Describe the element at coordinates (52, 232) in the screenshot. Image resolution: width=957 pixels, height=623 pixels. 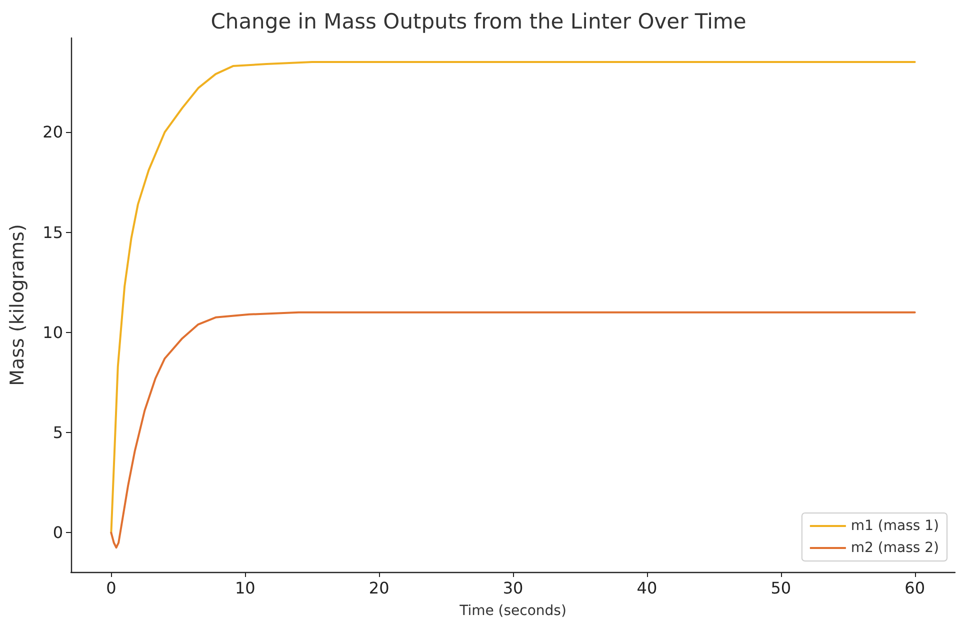
I see `y-tick-label: 15` at that location.